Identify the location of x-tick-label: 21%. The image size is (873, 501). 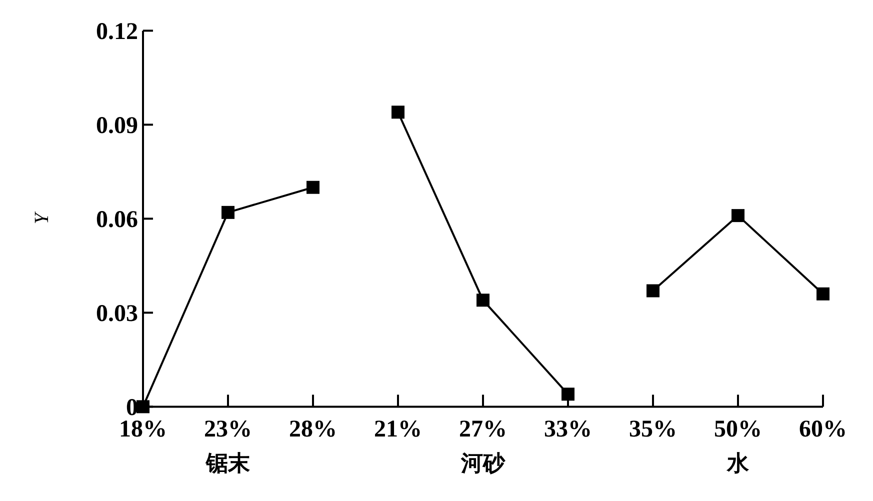
(398, 429).